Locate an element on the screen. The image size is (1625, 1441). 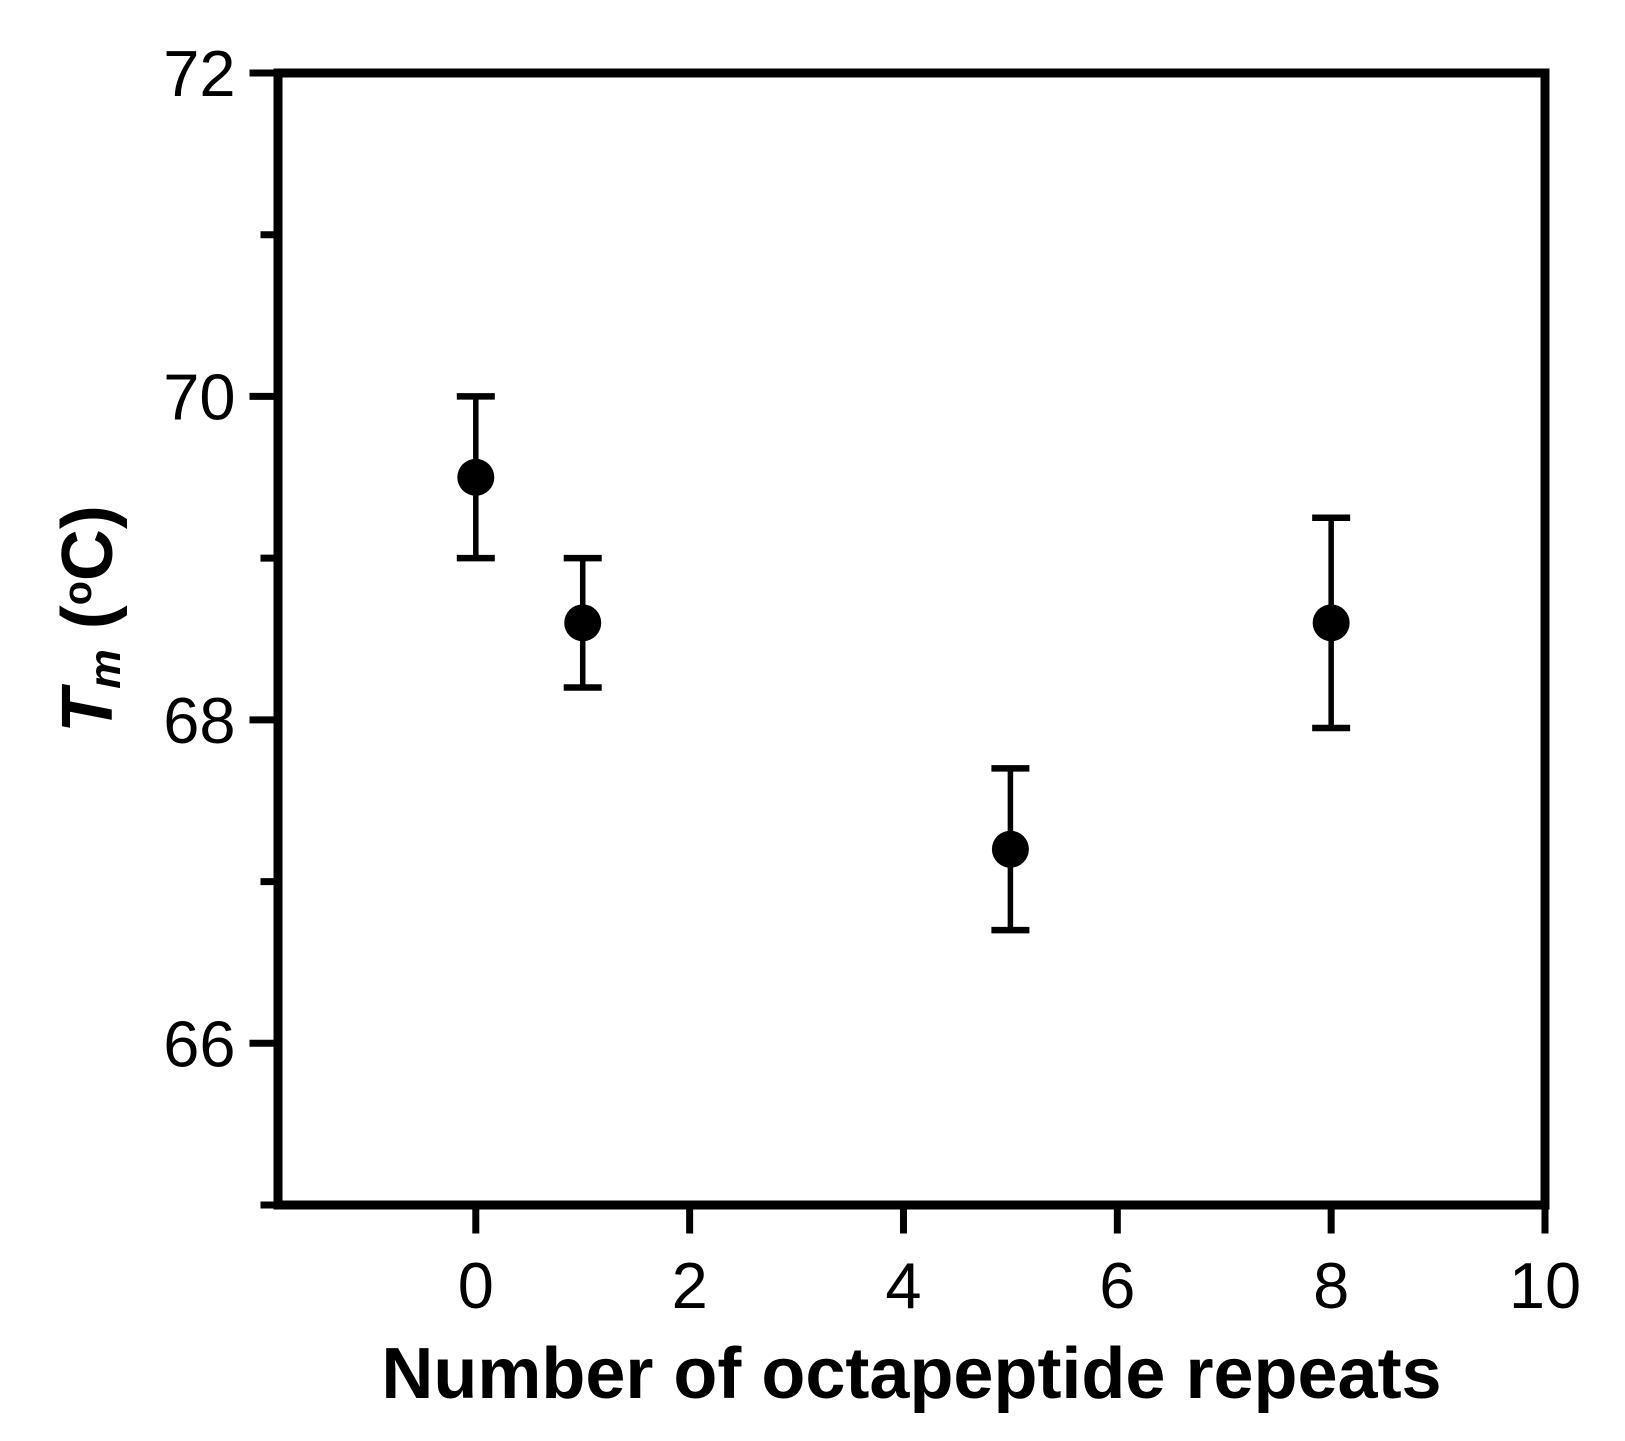
x-tick-label: 10 is located at coordinates (1545, 1285).